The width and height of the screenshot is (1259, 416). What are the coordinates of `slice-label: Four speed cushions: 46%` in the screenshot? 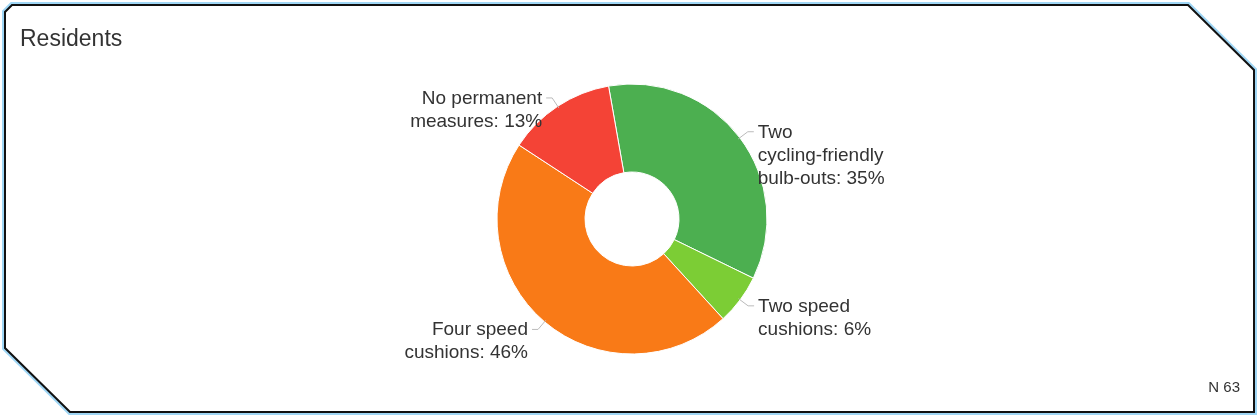 It's located at (466, 340).